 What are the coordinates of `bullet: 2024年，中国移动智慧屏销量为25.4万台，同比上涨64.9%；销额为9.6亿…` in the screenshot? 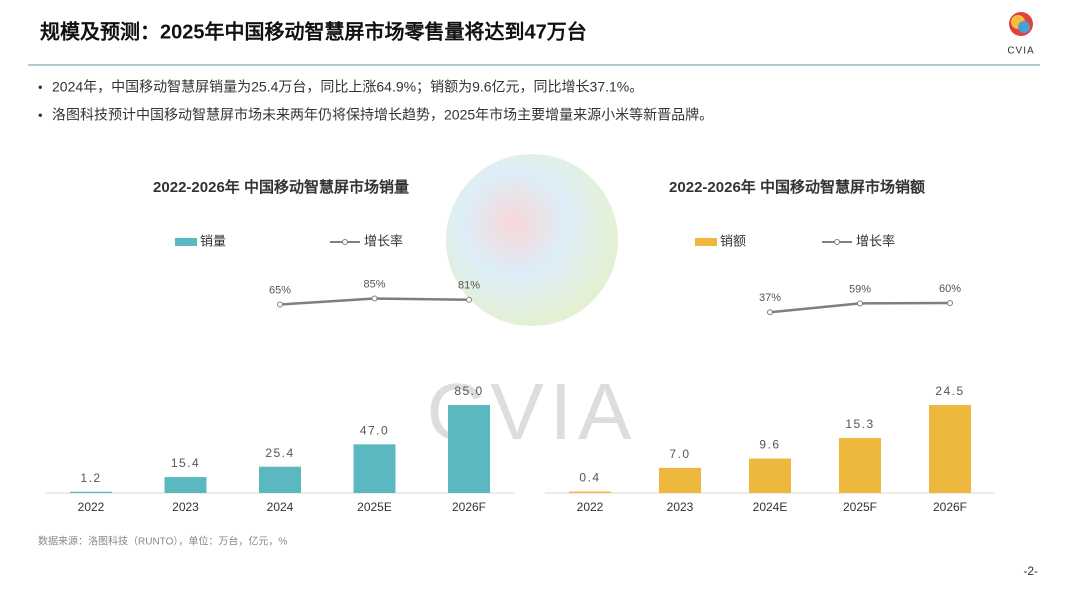 It's located at (347, 87).